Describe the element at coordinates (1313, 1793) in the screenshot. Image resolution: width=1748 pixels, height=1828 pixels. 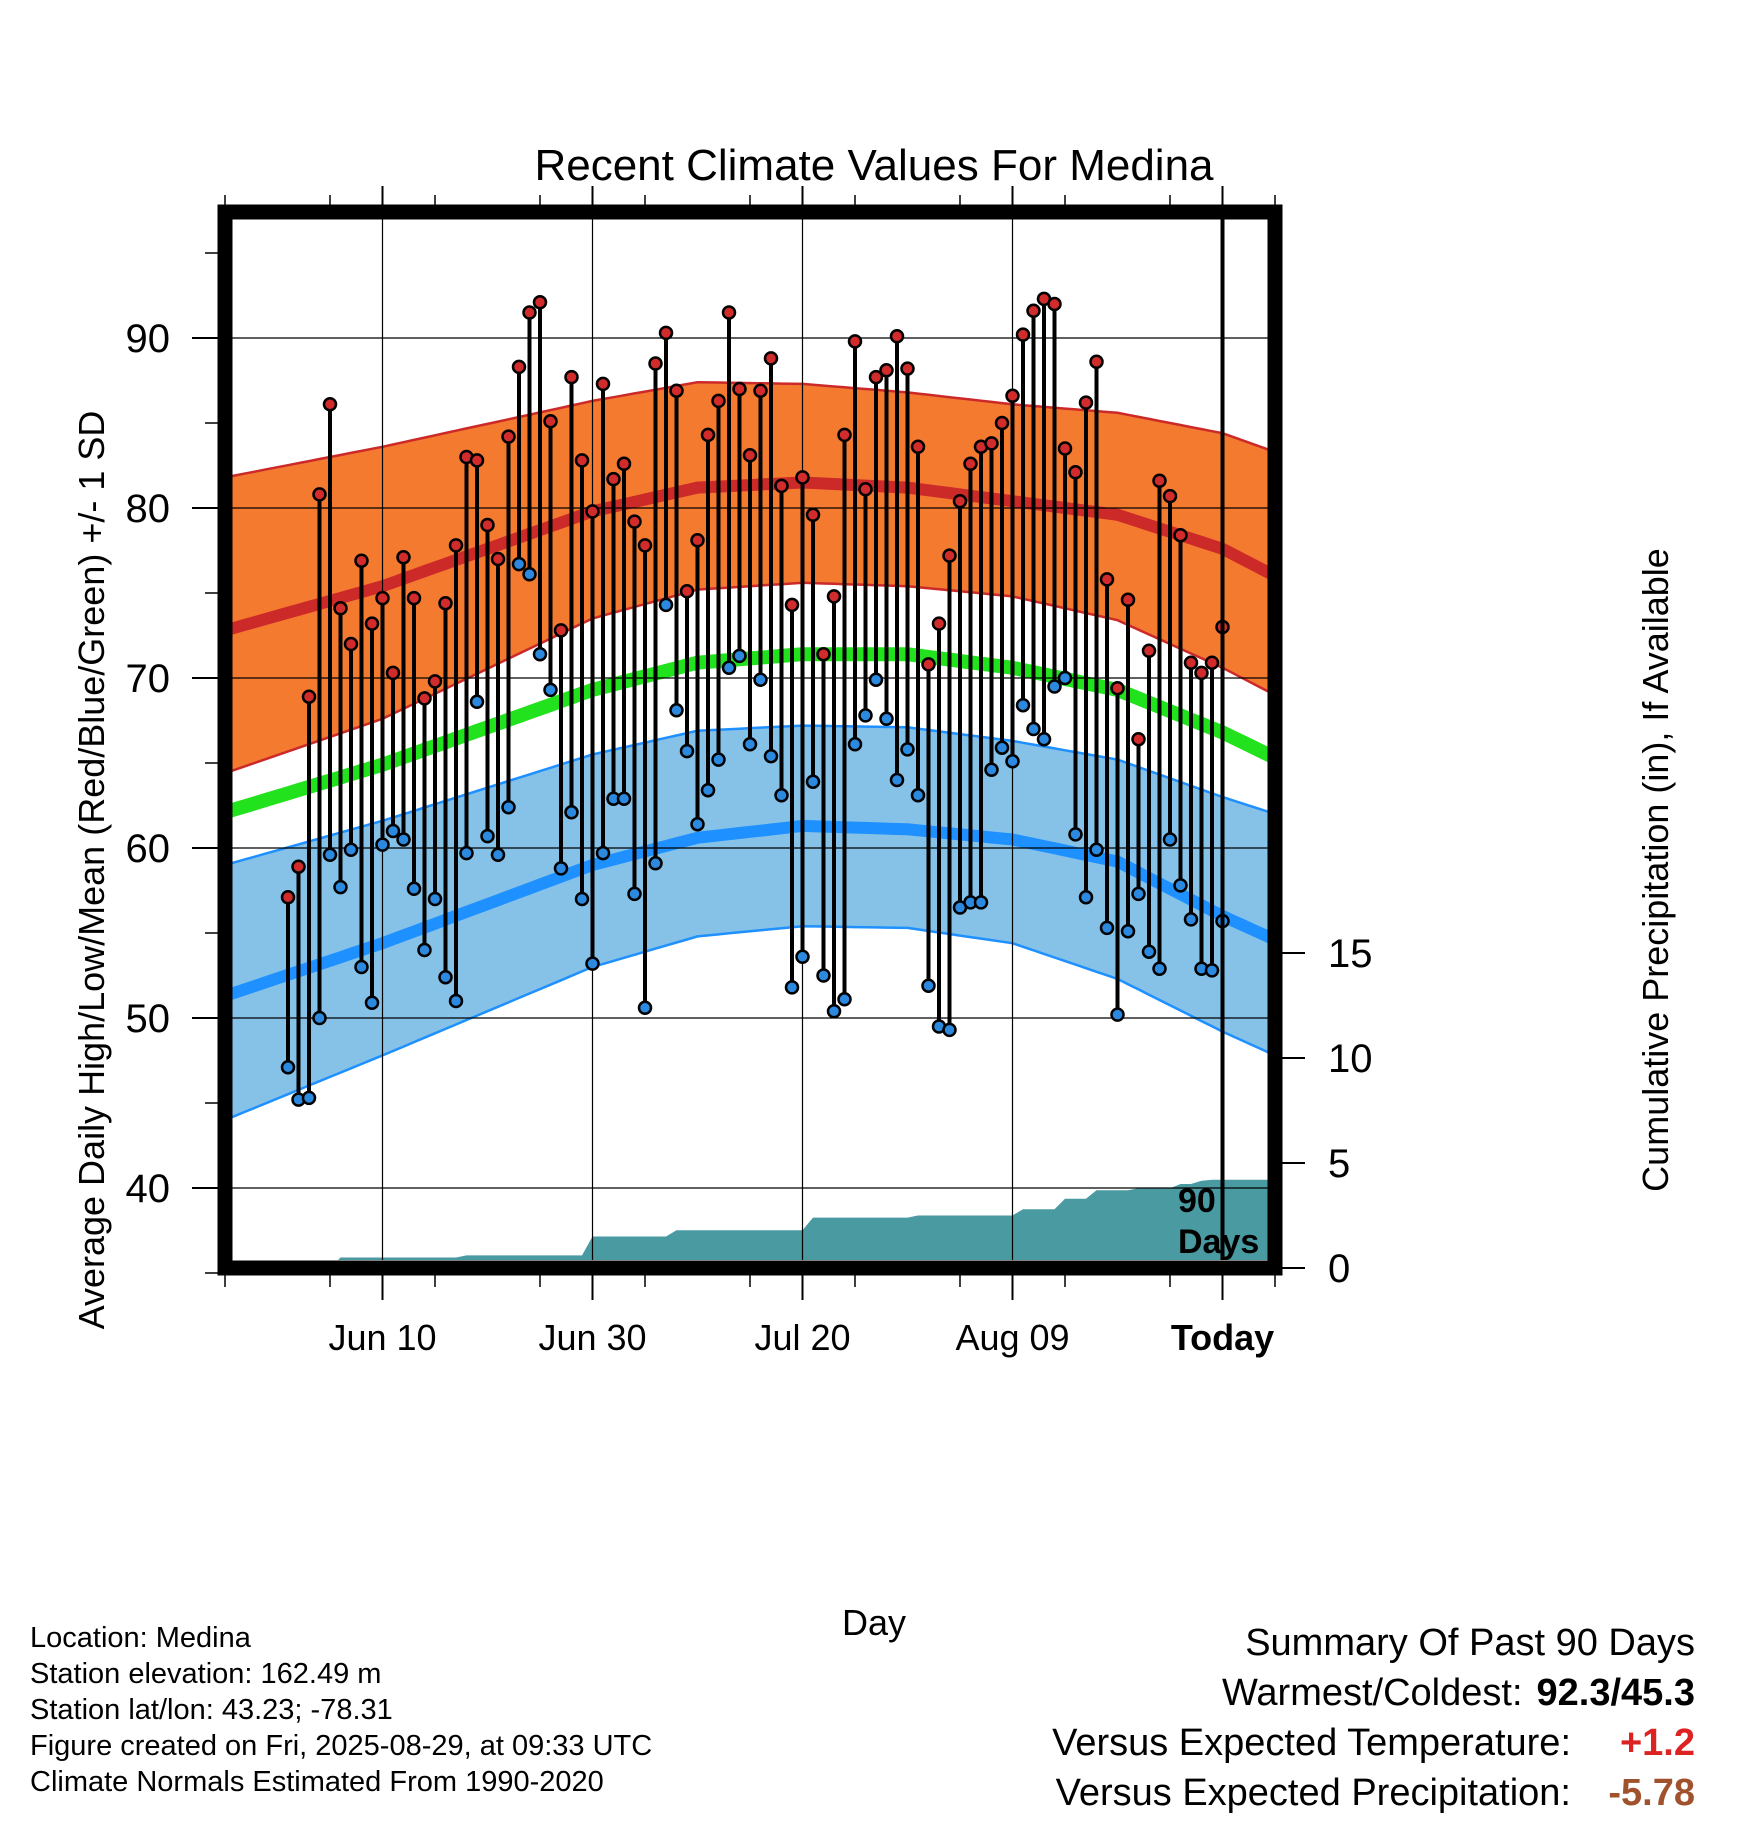
I see `precip-anomaly-label: Versus Expected Precipitation:` at that location.